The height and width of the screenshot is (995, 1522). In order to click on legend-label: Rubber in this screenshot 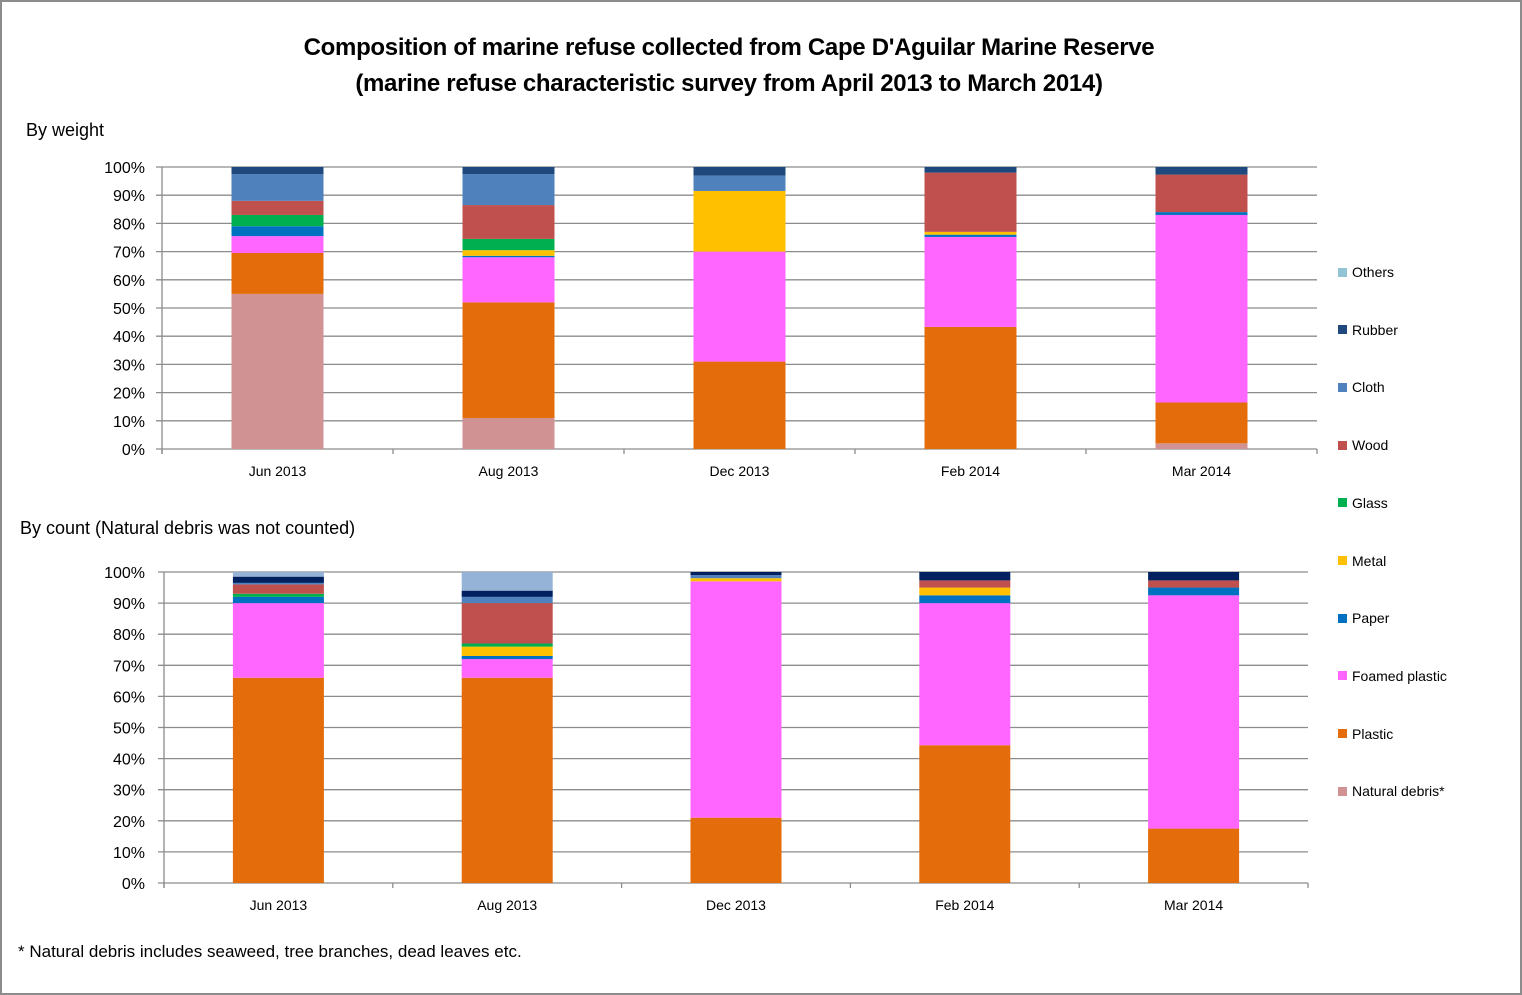, I will do `click(1375, 329)`.